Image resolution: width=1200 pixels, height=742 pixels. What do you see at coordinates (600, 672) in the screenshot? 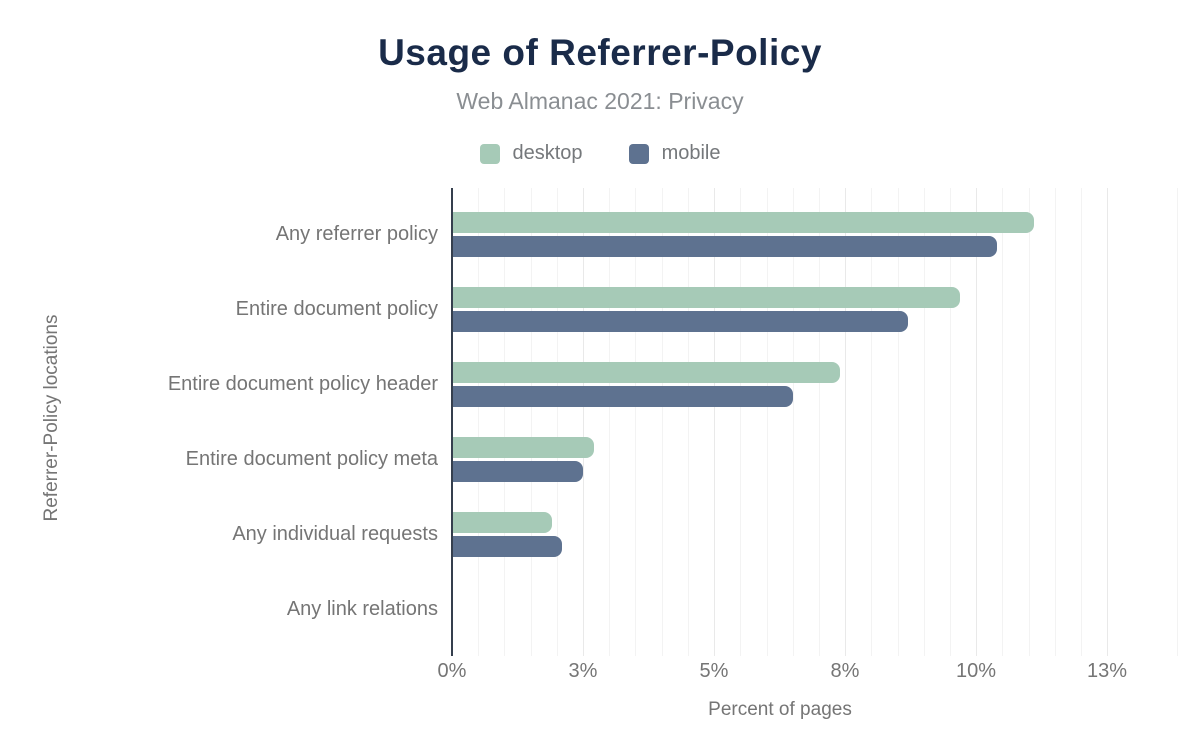
I see `x-axis-tick-labels: 0% 3% 5% 8% 10% 13%` at bounding box center [600, 672].